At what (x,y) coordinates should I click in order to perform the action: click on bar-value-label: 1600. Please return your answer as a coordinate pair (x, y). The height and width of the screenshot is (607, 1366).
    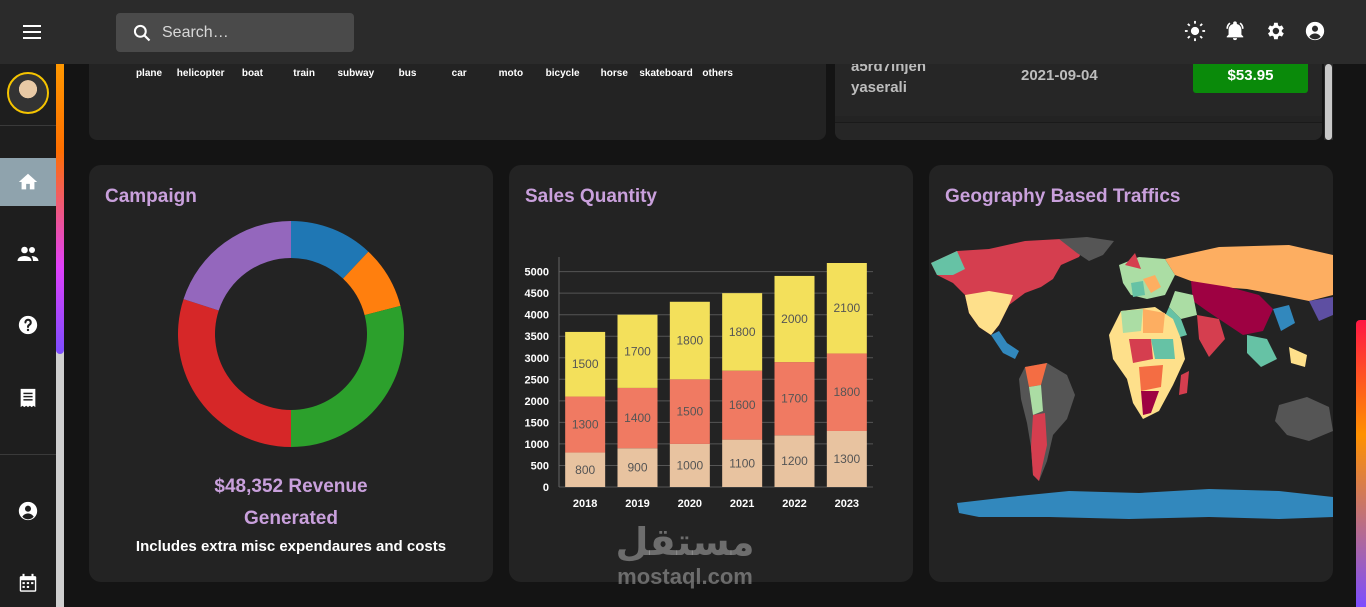
    Looking at the image, I should click on (742, 405).